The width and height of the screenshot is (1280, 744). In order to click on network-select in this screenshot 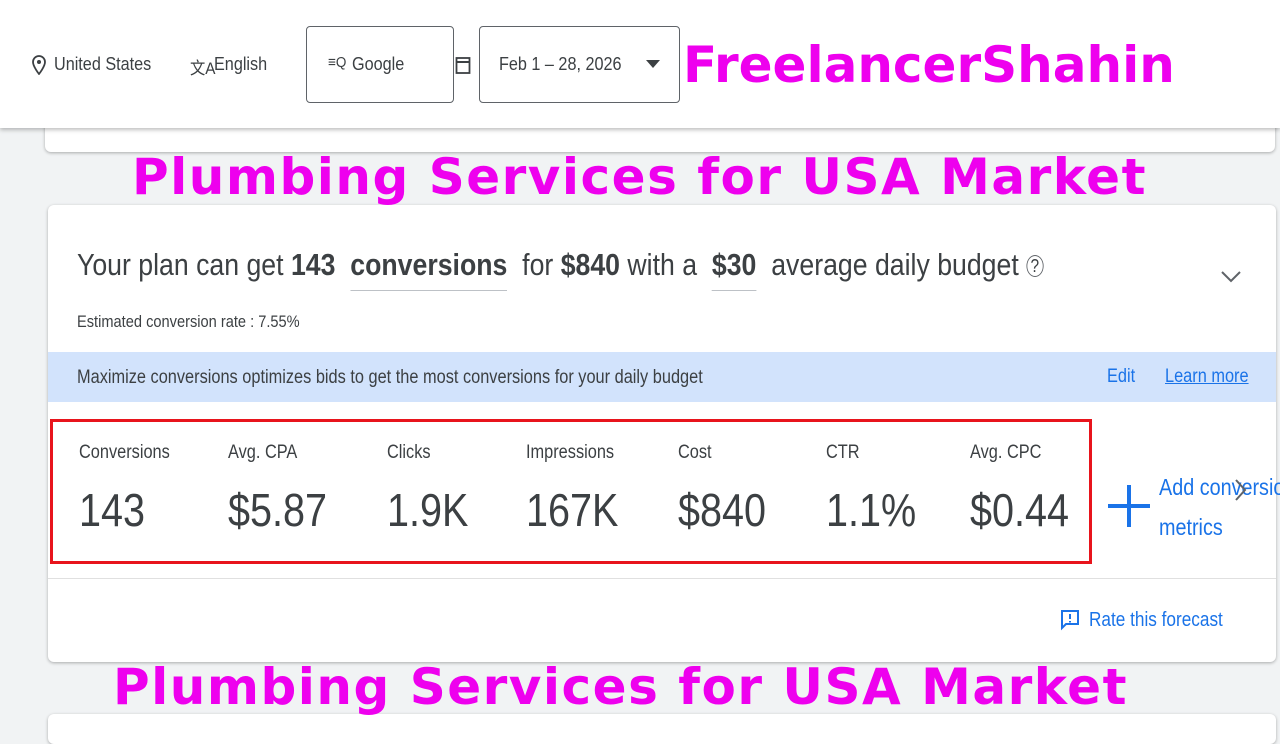, I will do `click(380, 64)`.